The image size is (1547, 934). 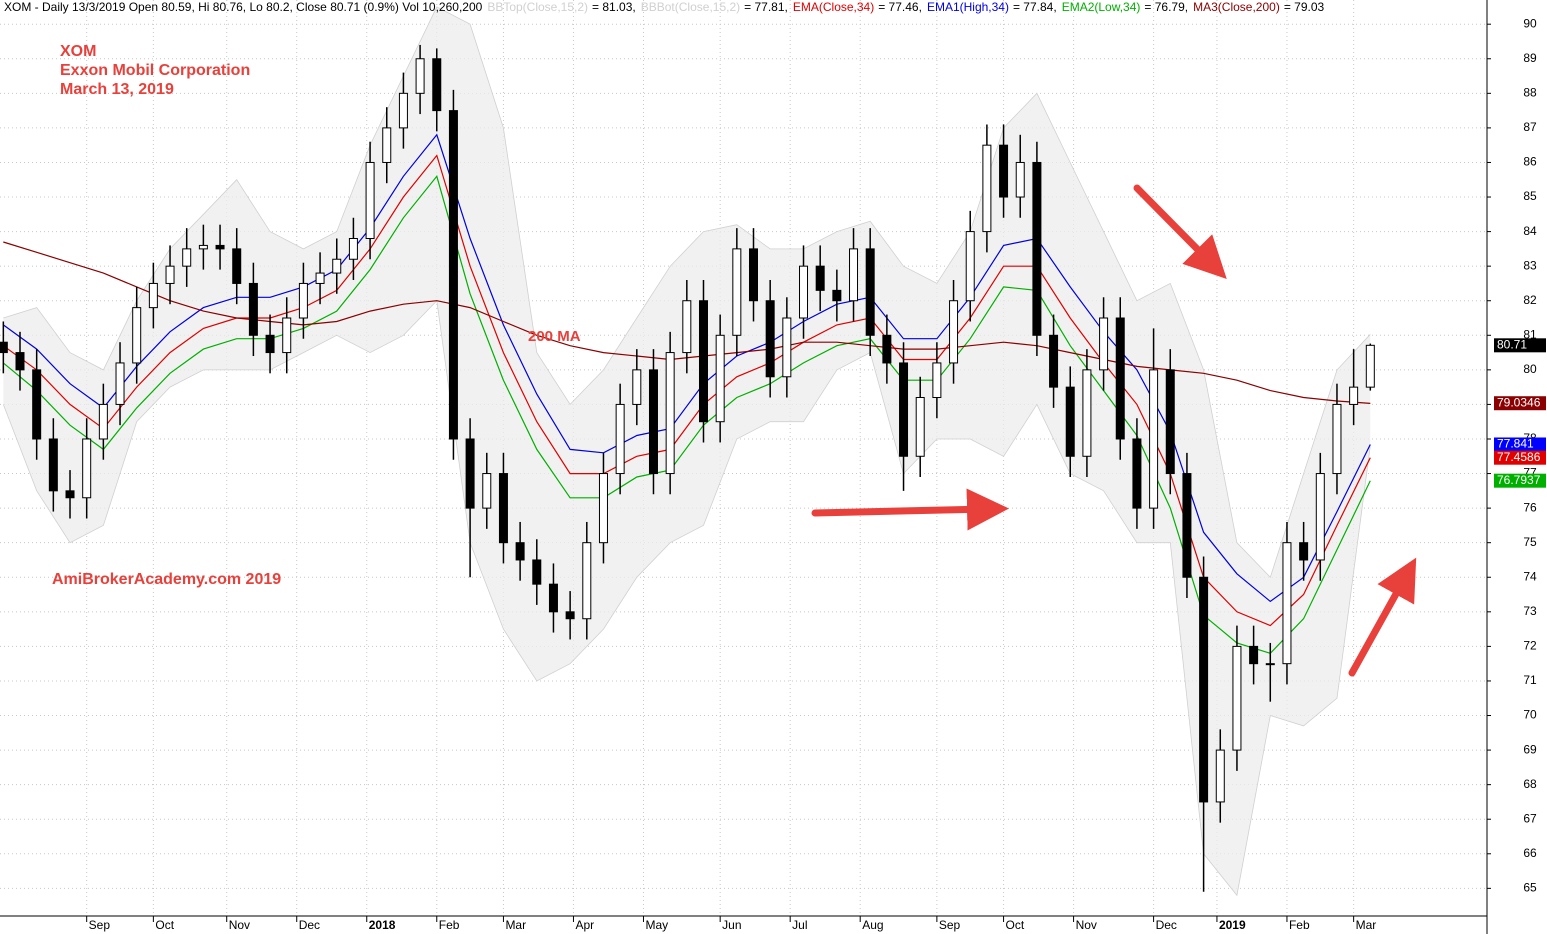 What do you see at coordinates (1530, 715) in the screenshot?
I see `y-tick-label: 70` at bounding box center [1530, 715].